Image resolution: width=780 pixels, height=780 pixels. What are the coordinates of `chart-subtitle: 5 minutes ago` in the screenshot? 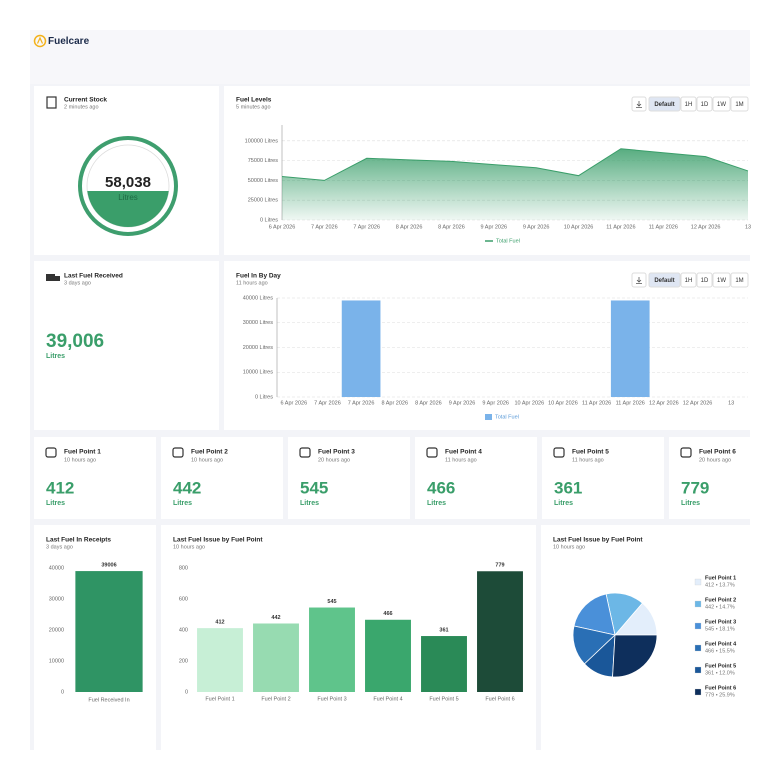 It's located at (253, 107).